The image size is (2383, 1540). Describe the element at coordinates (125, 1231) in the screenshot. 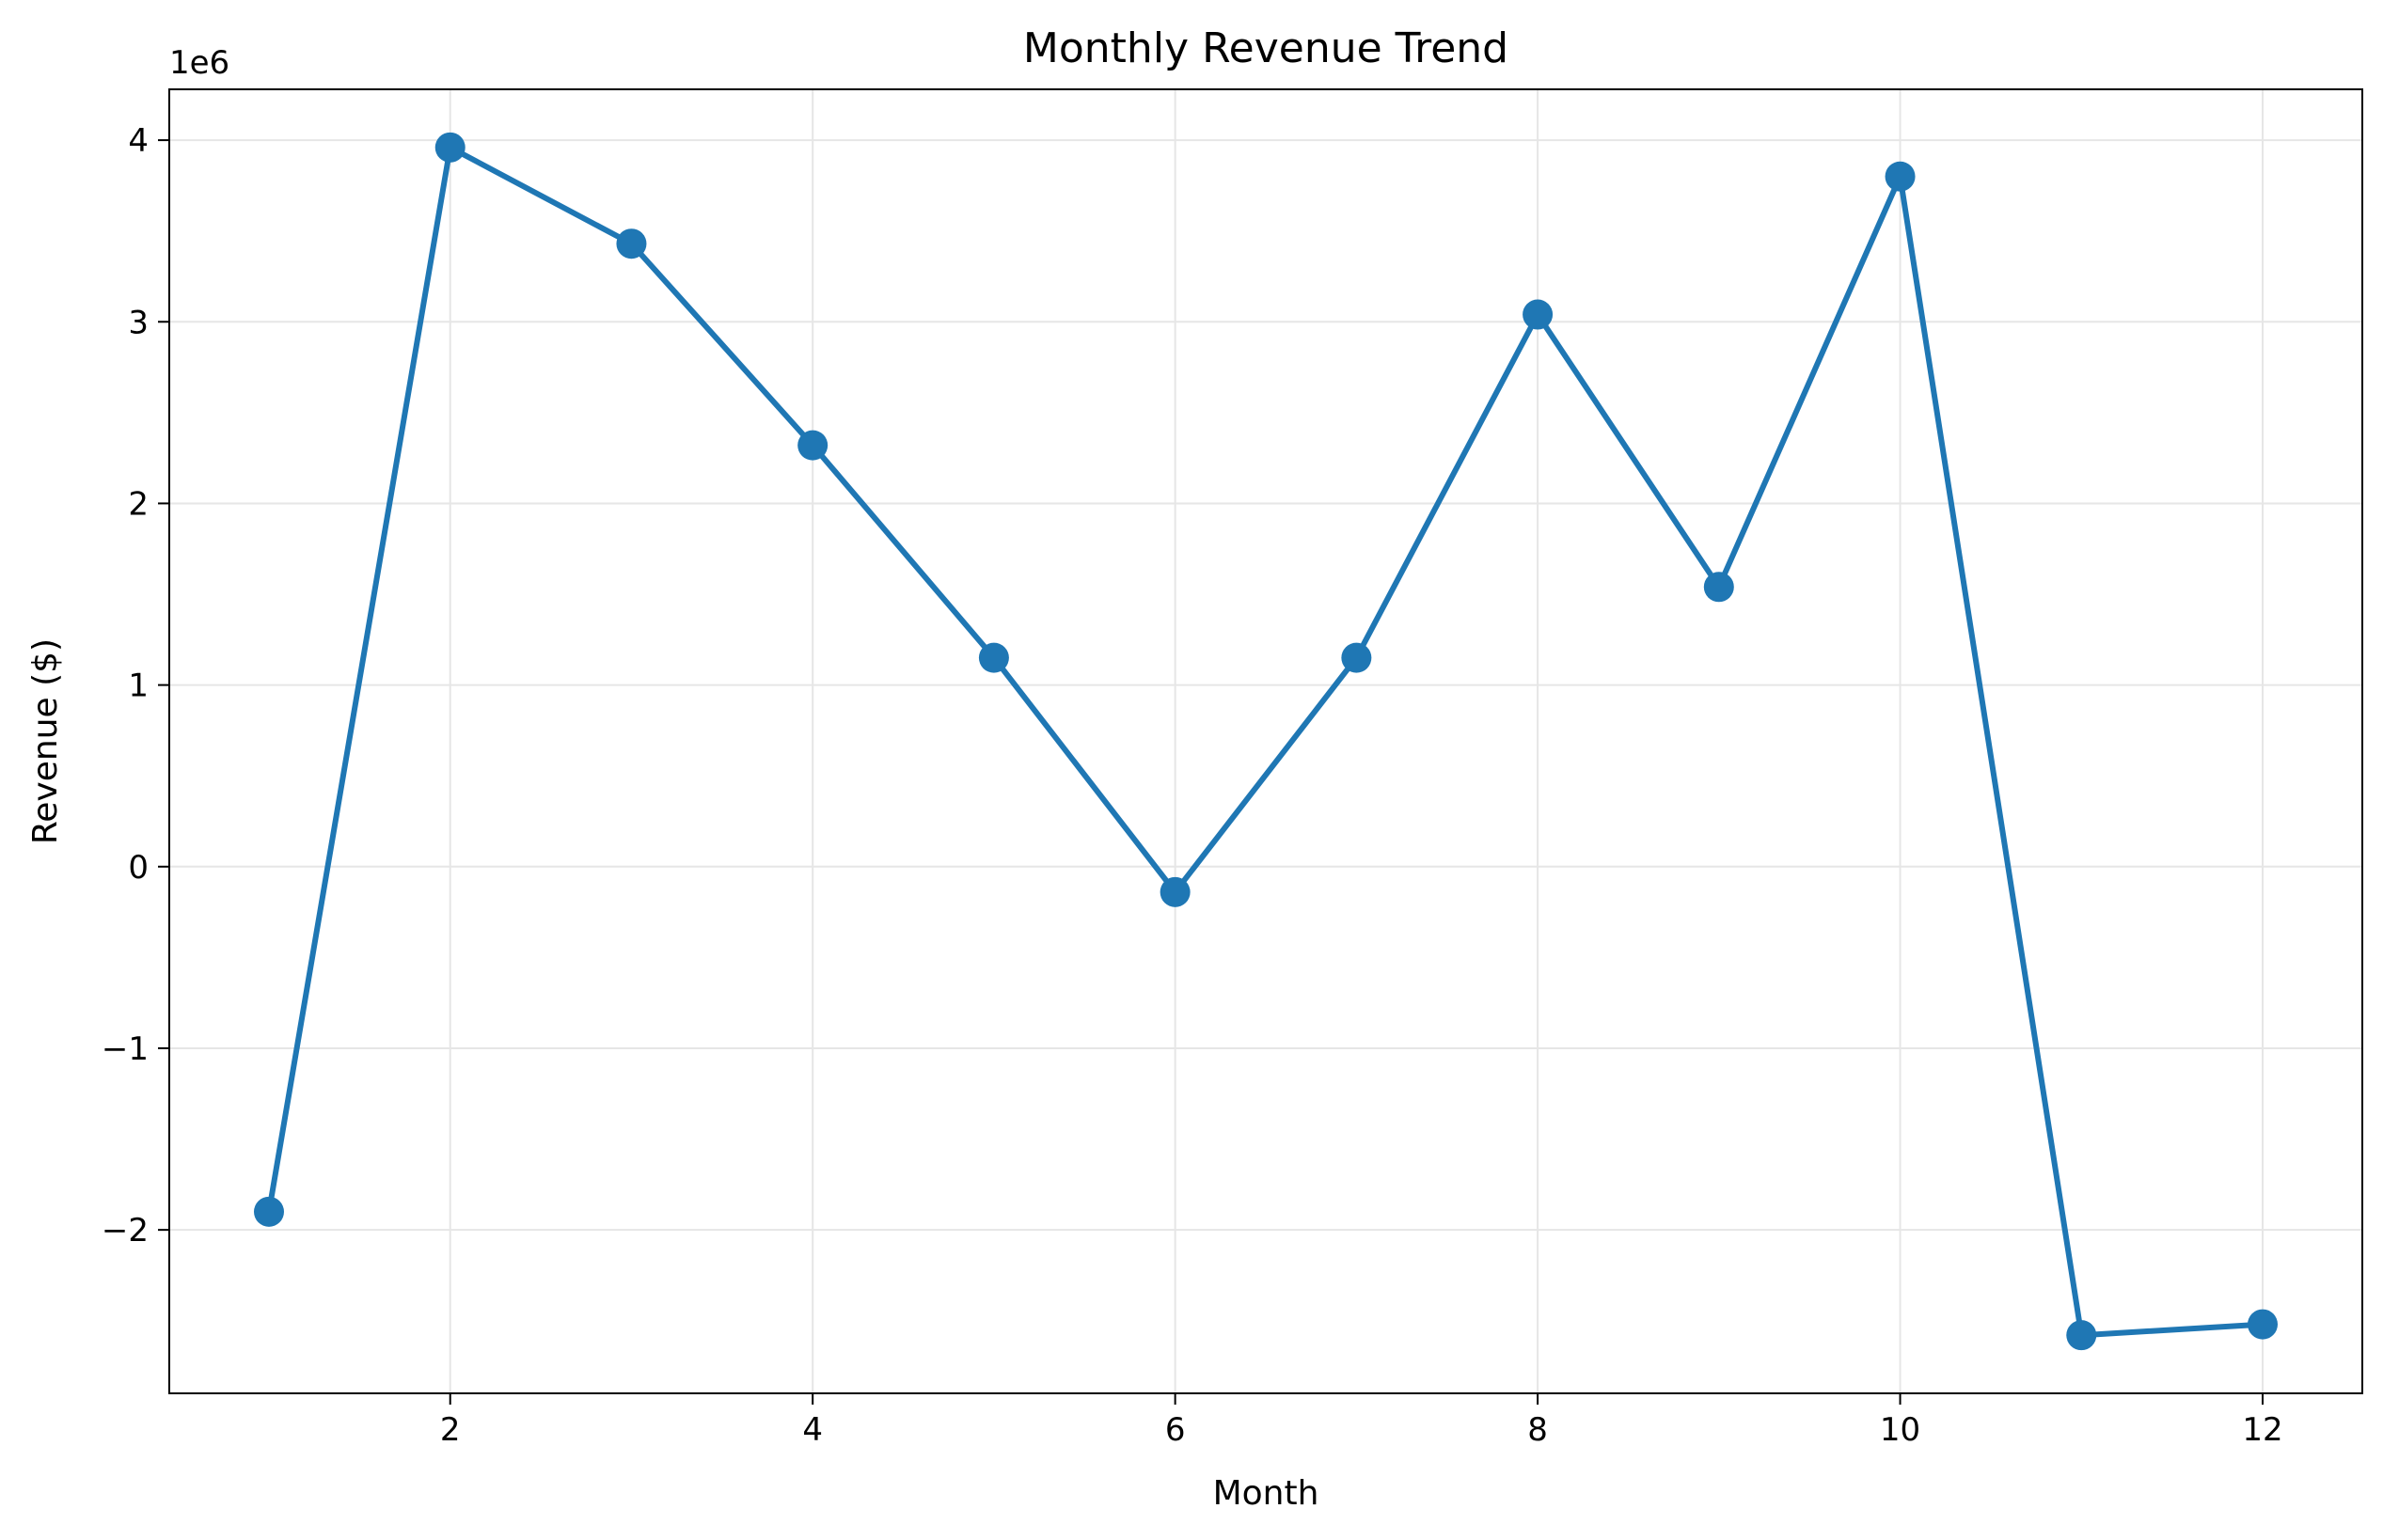

I see `y-tick-label: −2` at that location.